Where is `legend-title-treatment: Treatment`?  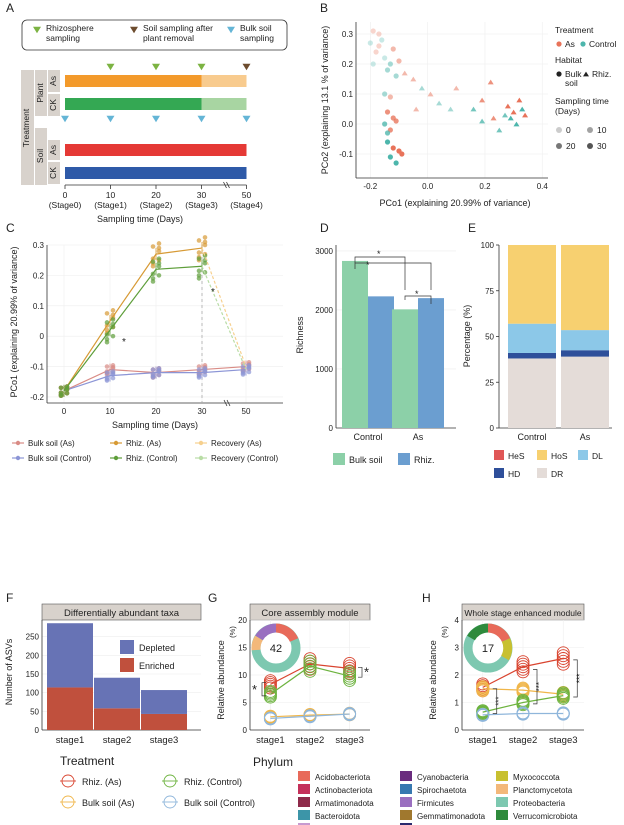 legend-title-treatment: Treatment is located at coordinates (574, 30).